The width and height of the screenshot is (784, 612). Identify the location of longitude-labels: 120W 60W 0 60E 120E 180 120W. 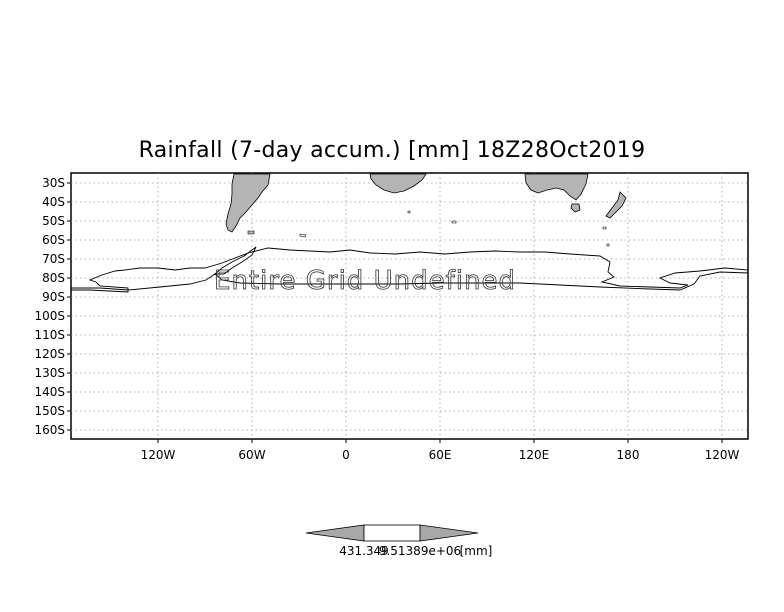
(440, 450).